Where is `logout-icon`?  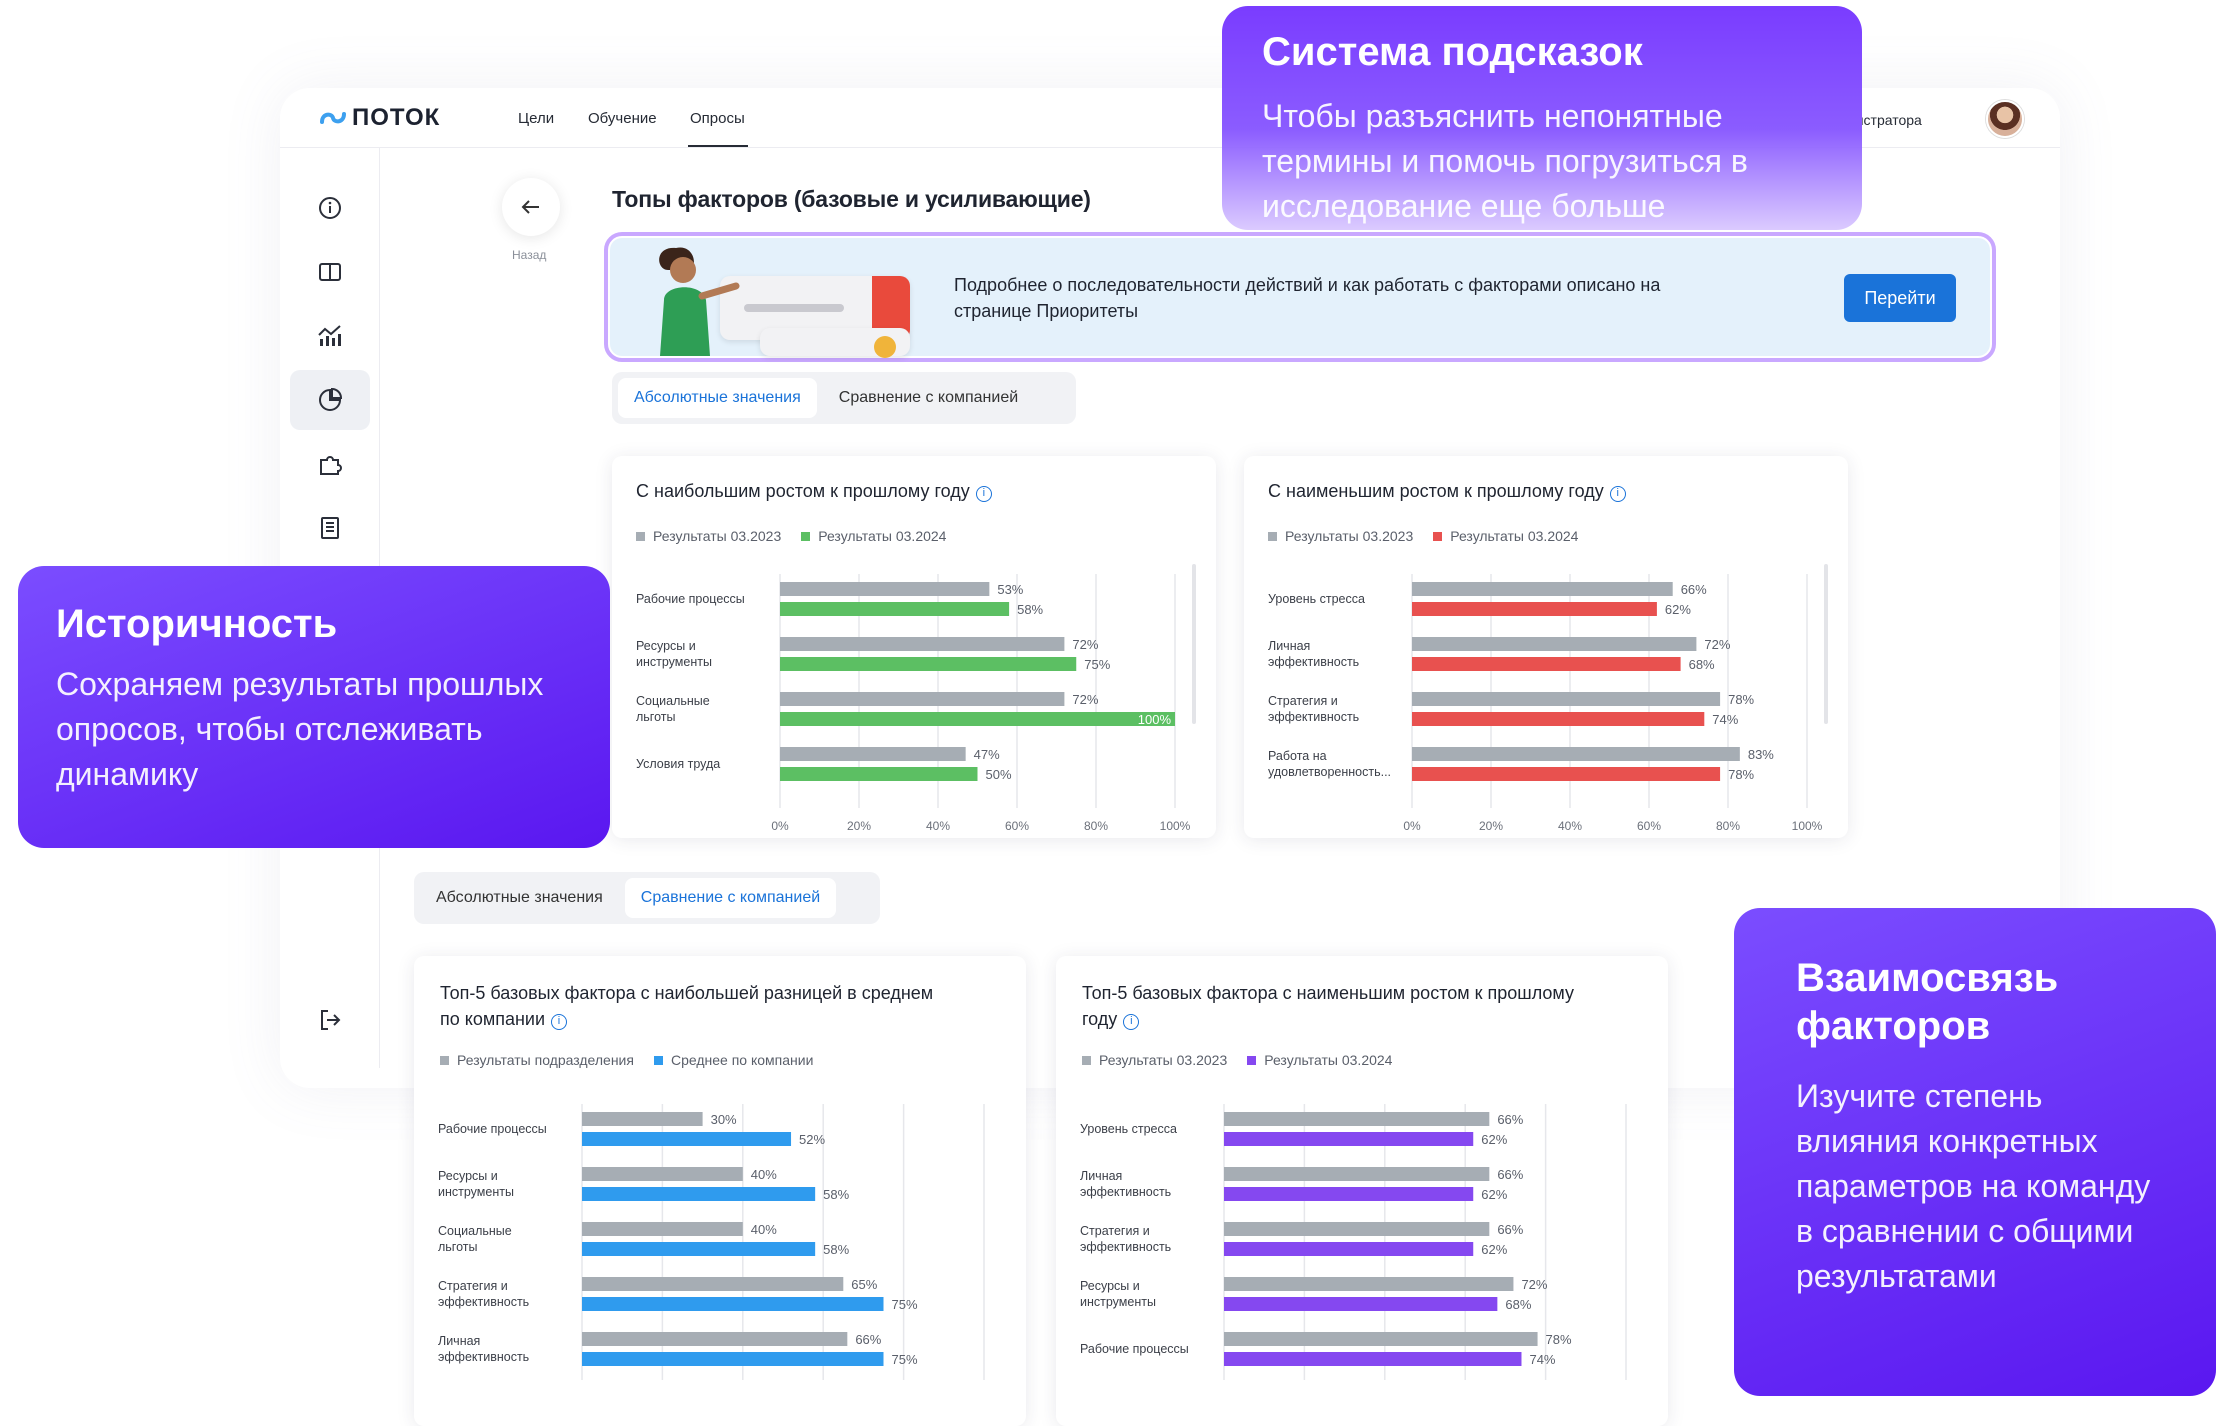
logout-icon is located at coordinates (330, 1020).